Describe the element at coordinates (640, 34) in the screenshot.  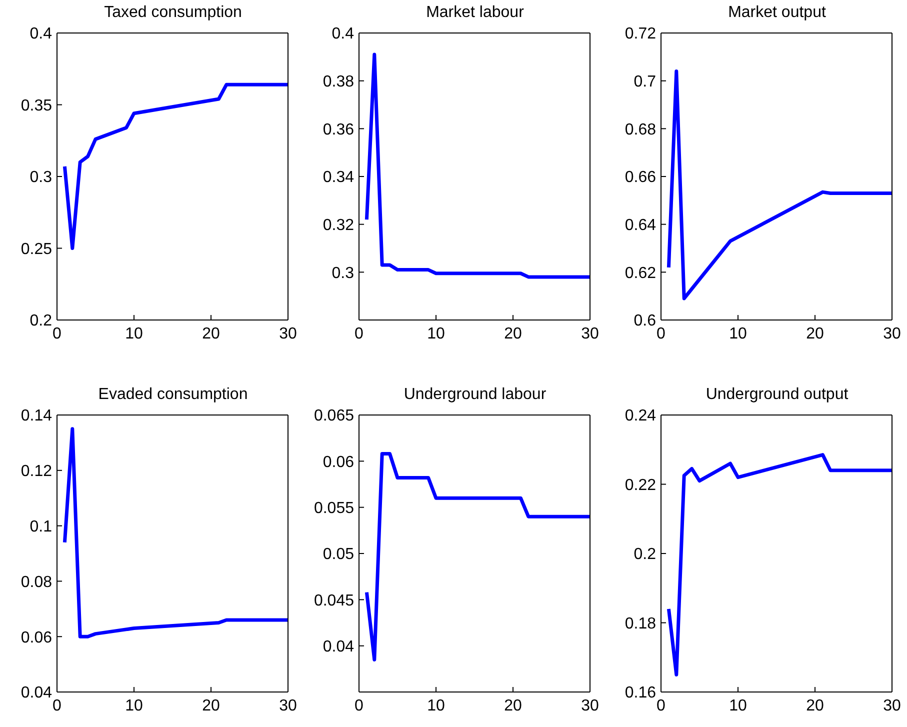
I see `y-tick-label: 0.72` at that location.